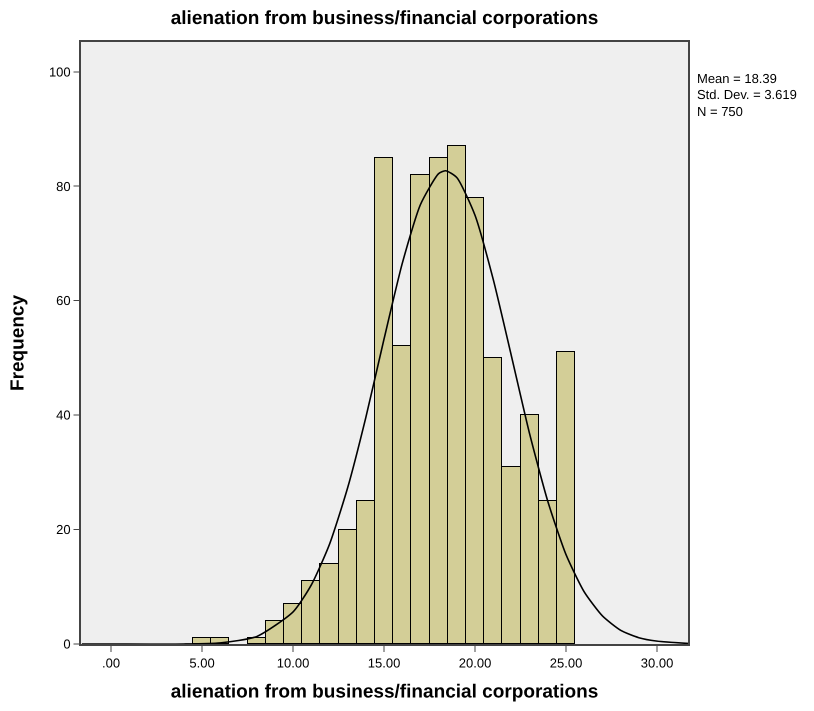 The image size is (814, 711). Describe the element at coordinates (293, 662) in the screenshot. I see `x-tick-label: 10.00` at that location.